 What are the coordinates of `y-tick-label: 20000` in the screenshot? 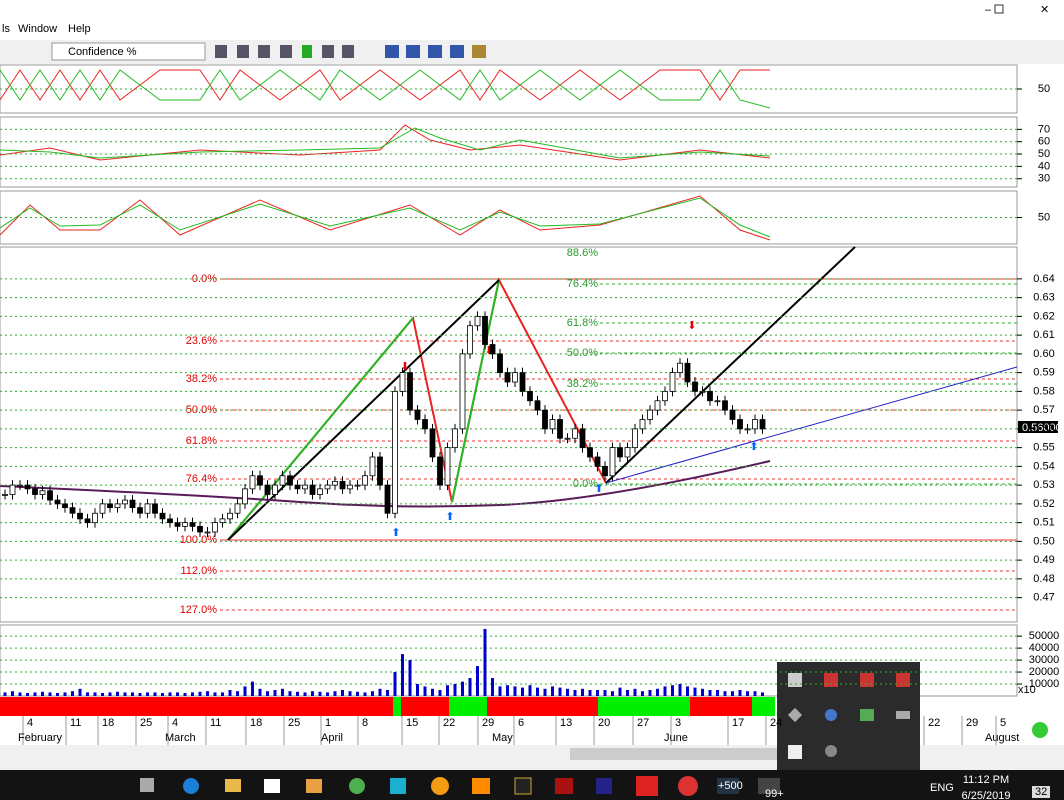 It's located at (1044, 672).